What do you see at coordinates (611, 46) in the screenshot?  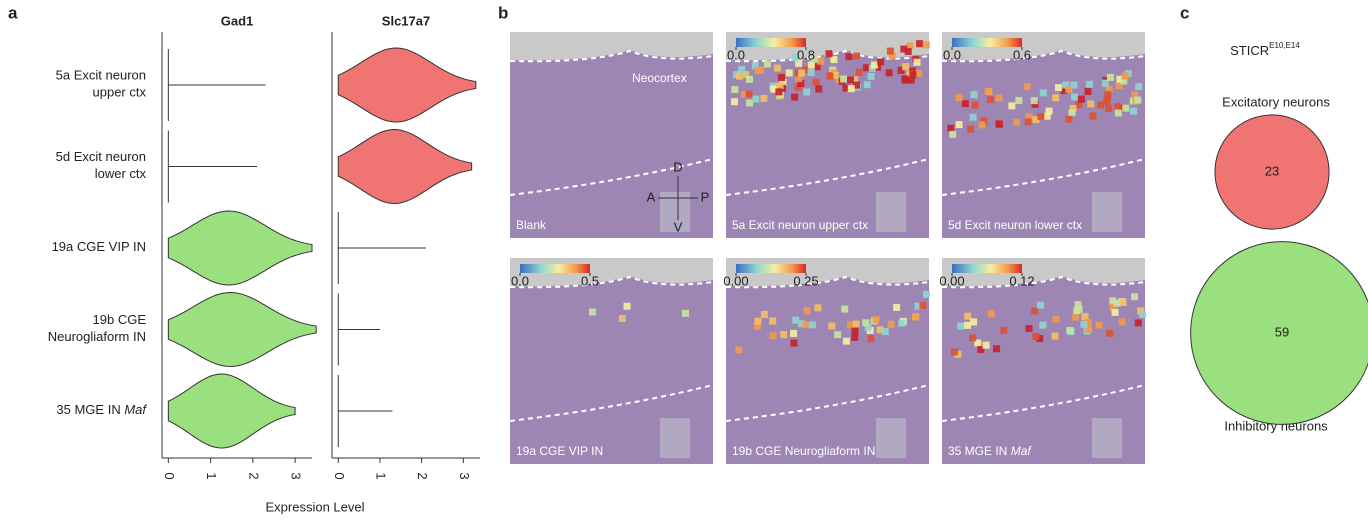 I see `background` at bounding box center [611, 46].